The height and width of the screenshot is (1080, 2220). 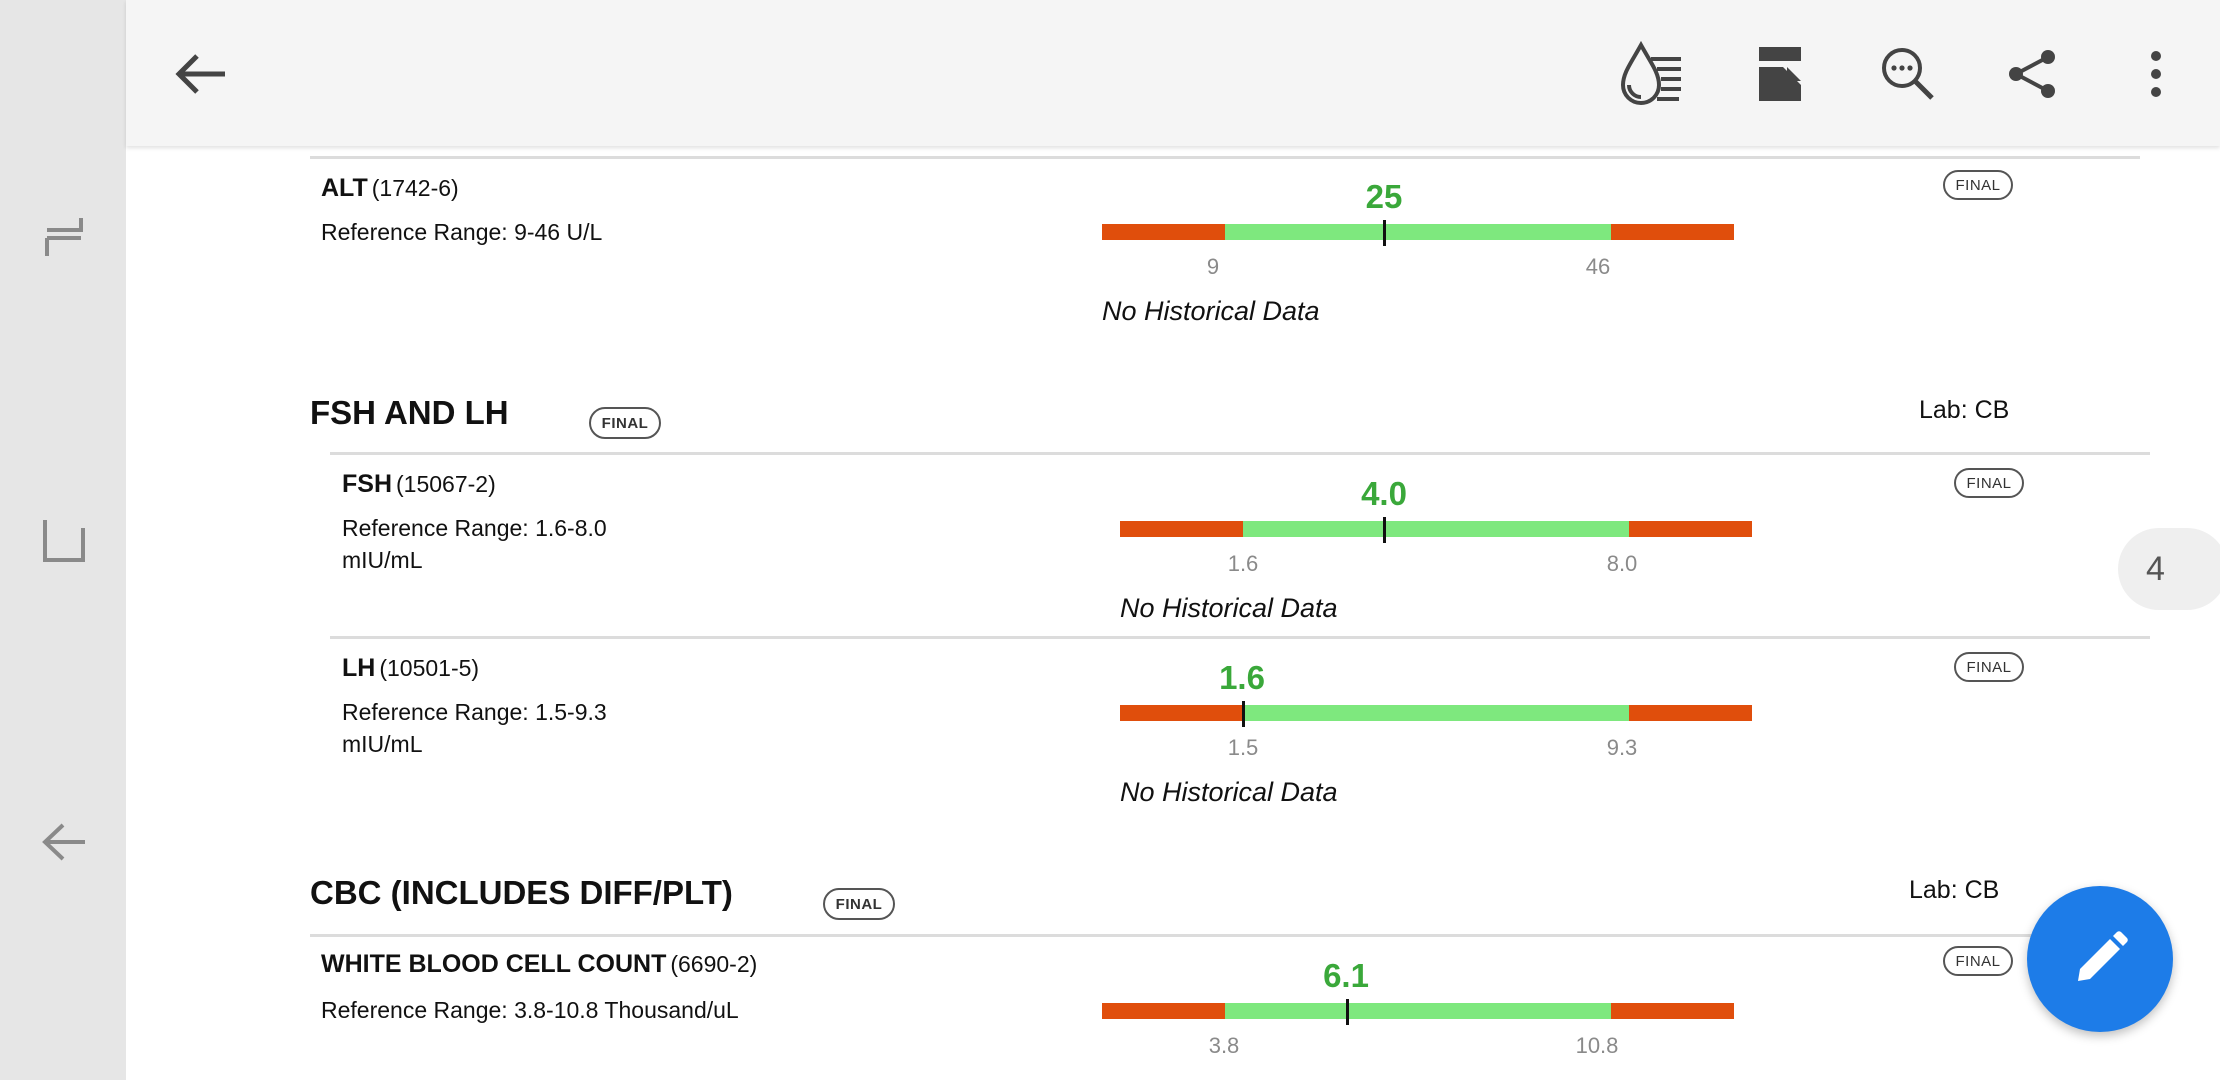 I want to click on test-code: (15067-2), so click(x=446, y=484).